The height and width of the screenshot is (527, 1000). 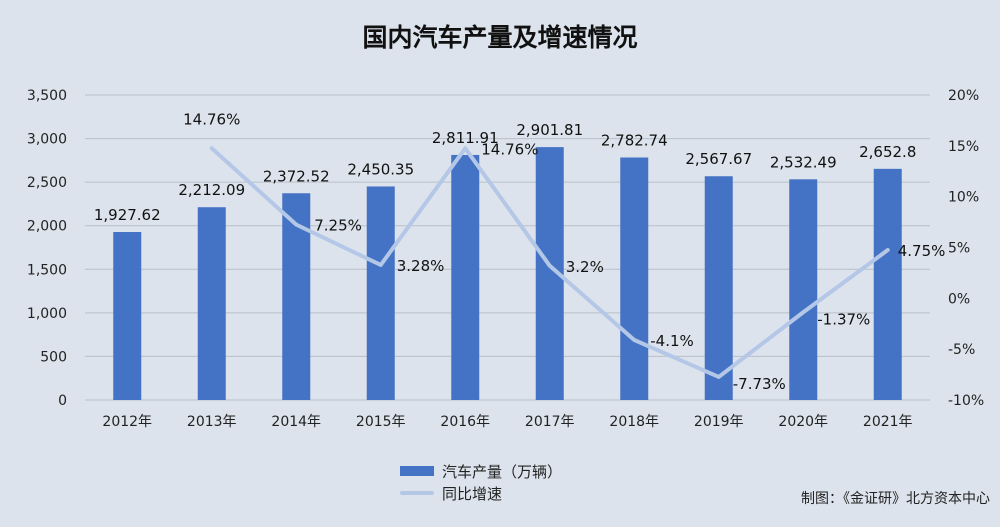 What do you see at coordinates (212, 422) in the screenshot?
I see `x-tick-label: 2013年` at bounding box center [212, 422].